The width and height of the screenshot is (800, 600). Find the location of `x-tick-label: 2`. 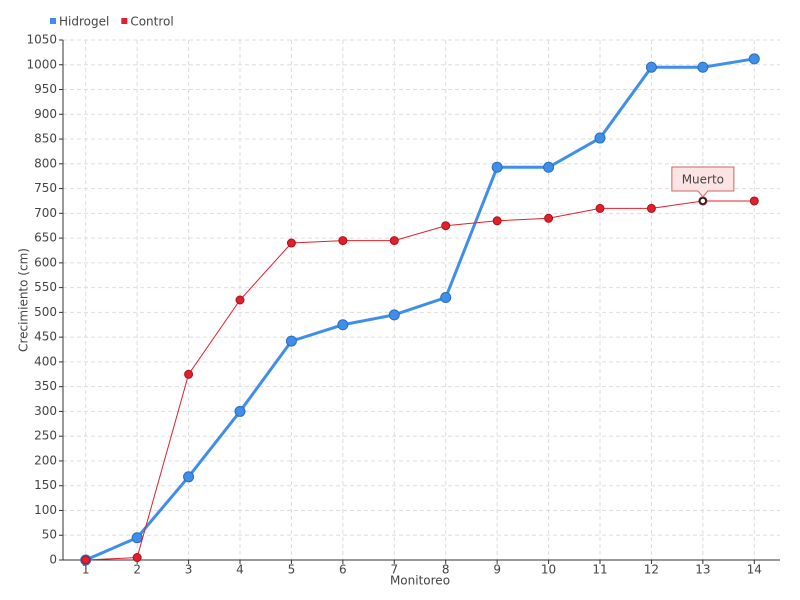

x-tick-label: 2 is located at coordinates (137, 570).